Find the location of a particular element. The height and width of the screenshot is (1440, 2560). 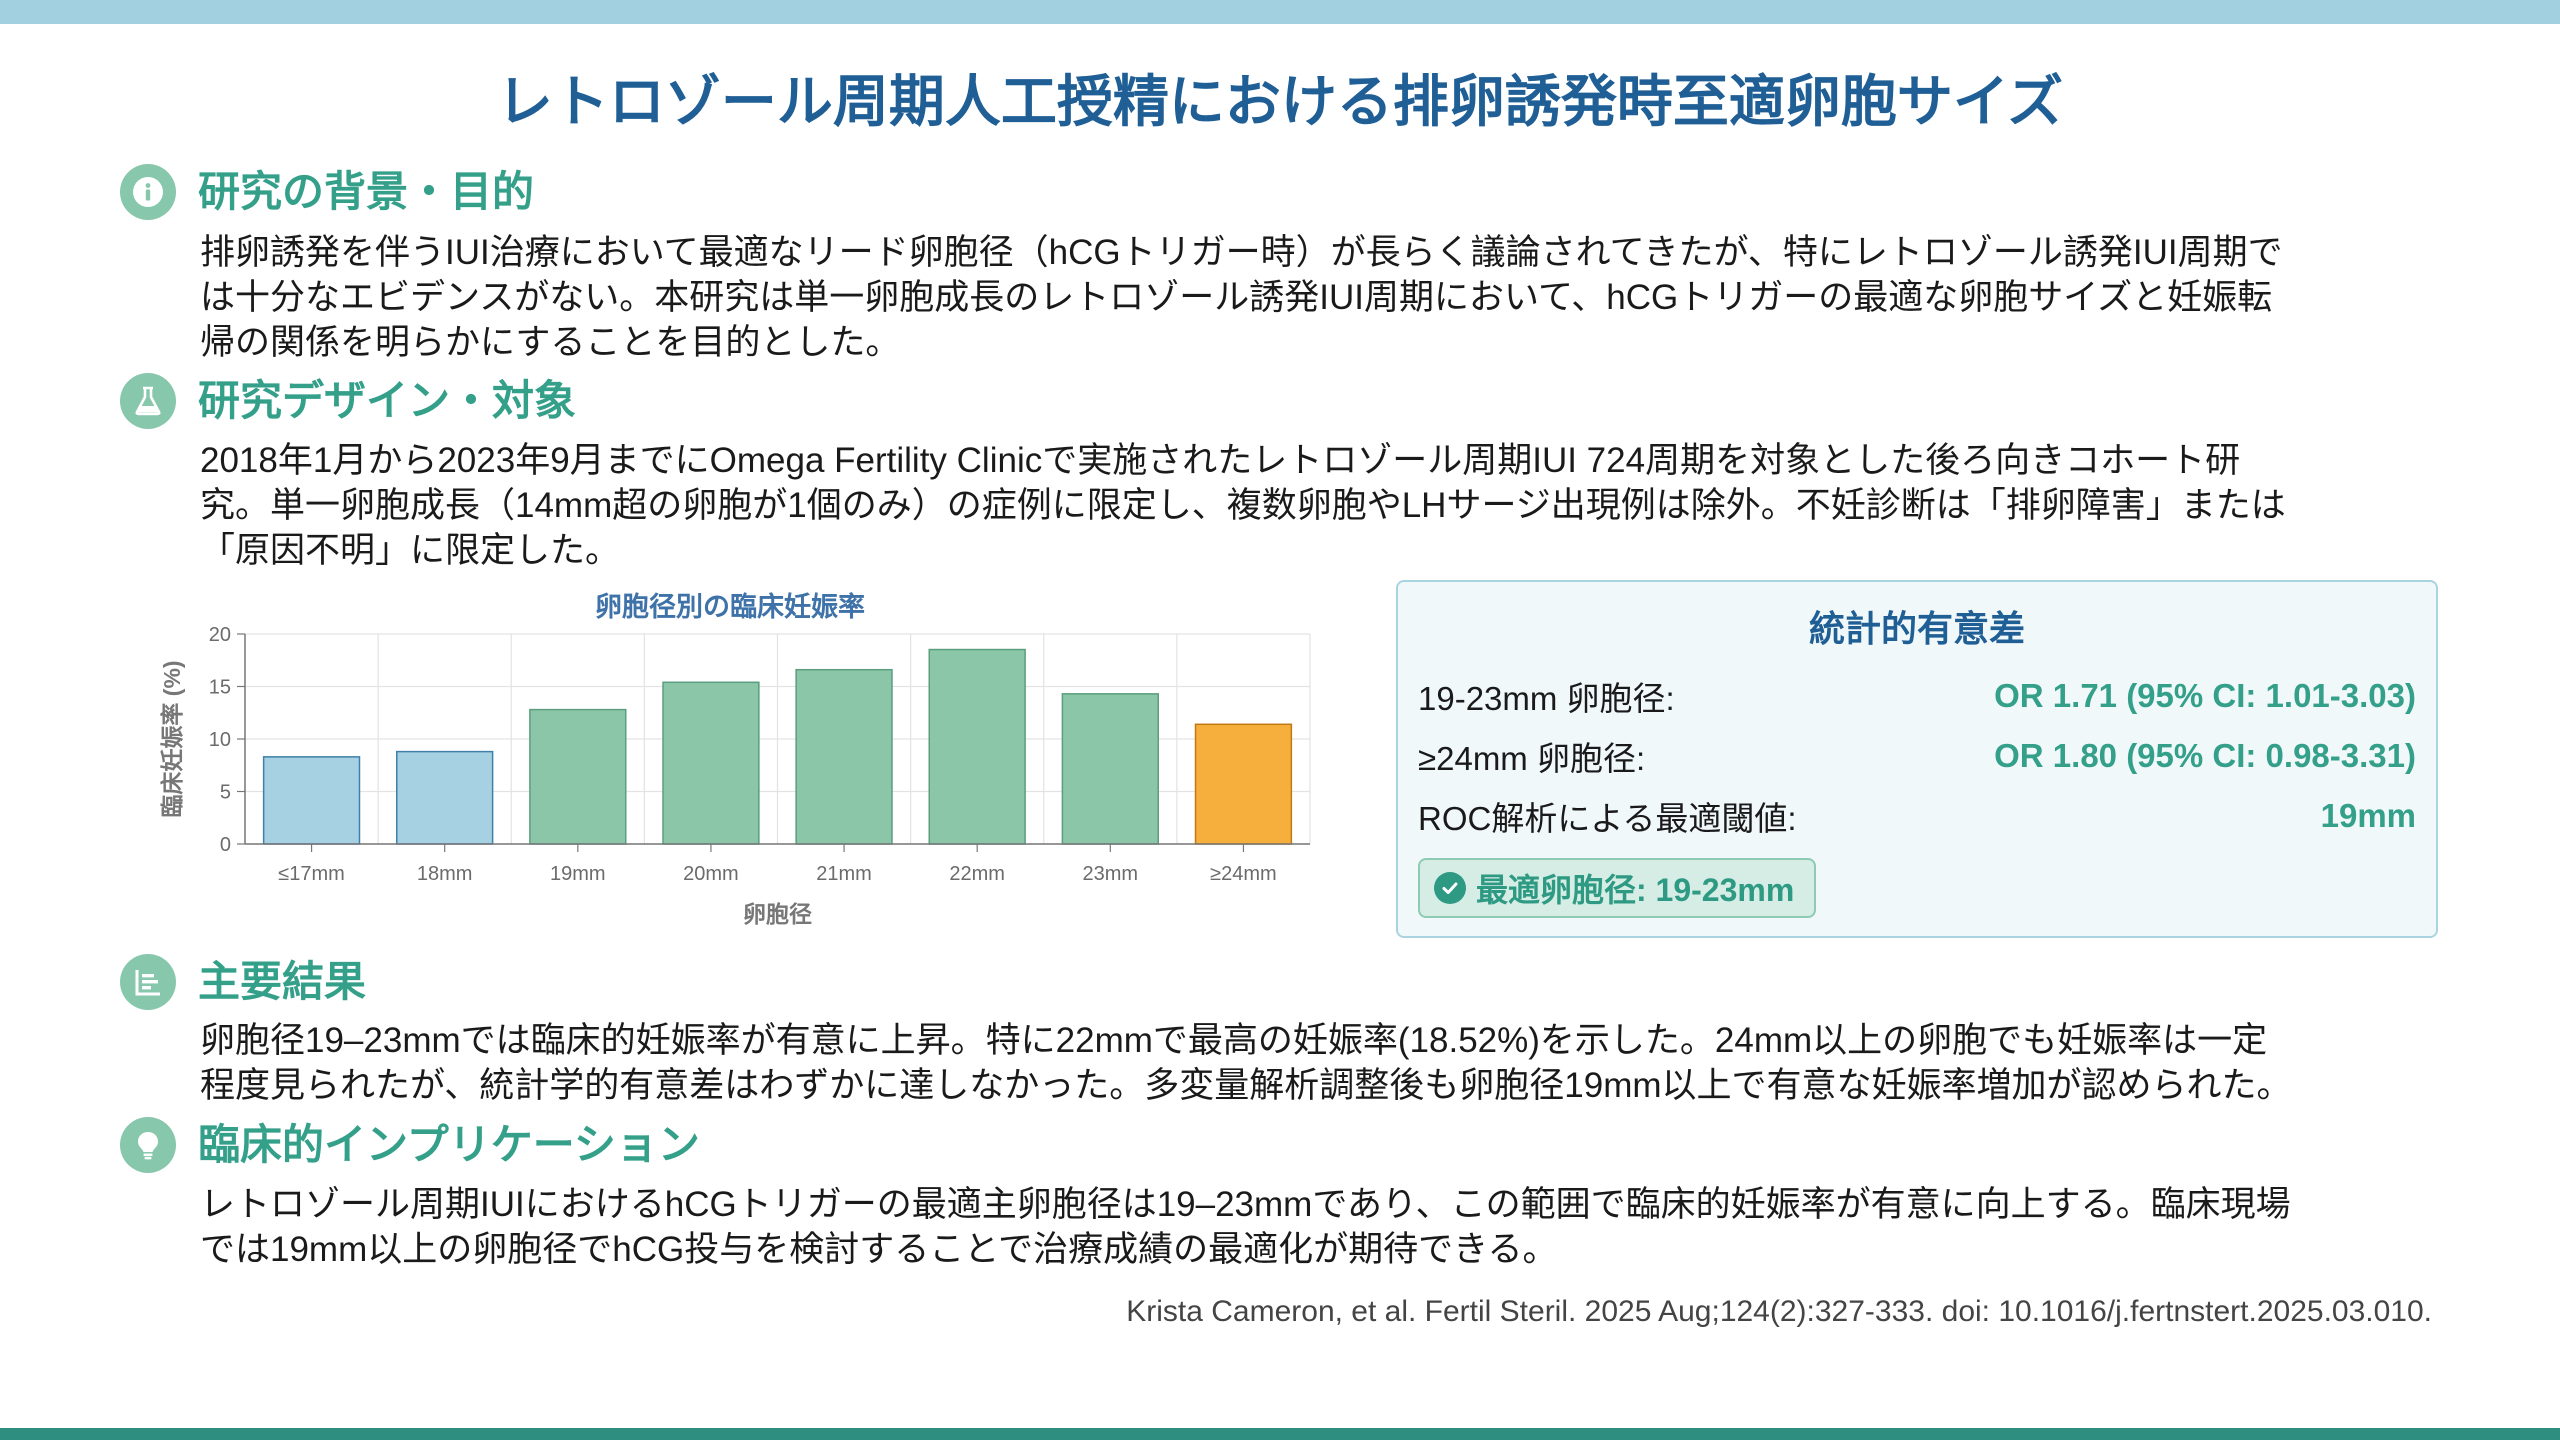

check-circle-icon is located at coordinates (1450, 888).